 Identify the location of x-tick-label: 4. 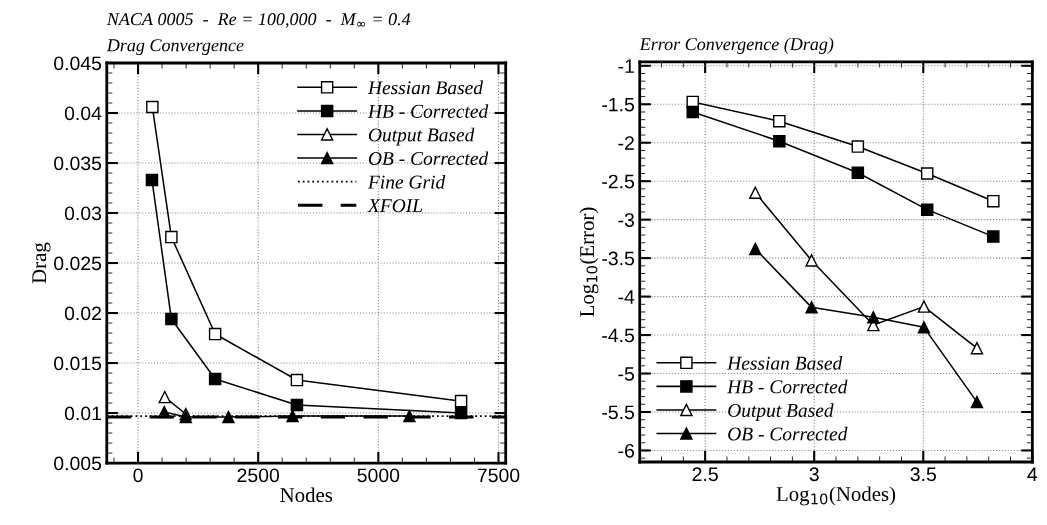
(1032, 474).